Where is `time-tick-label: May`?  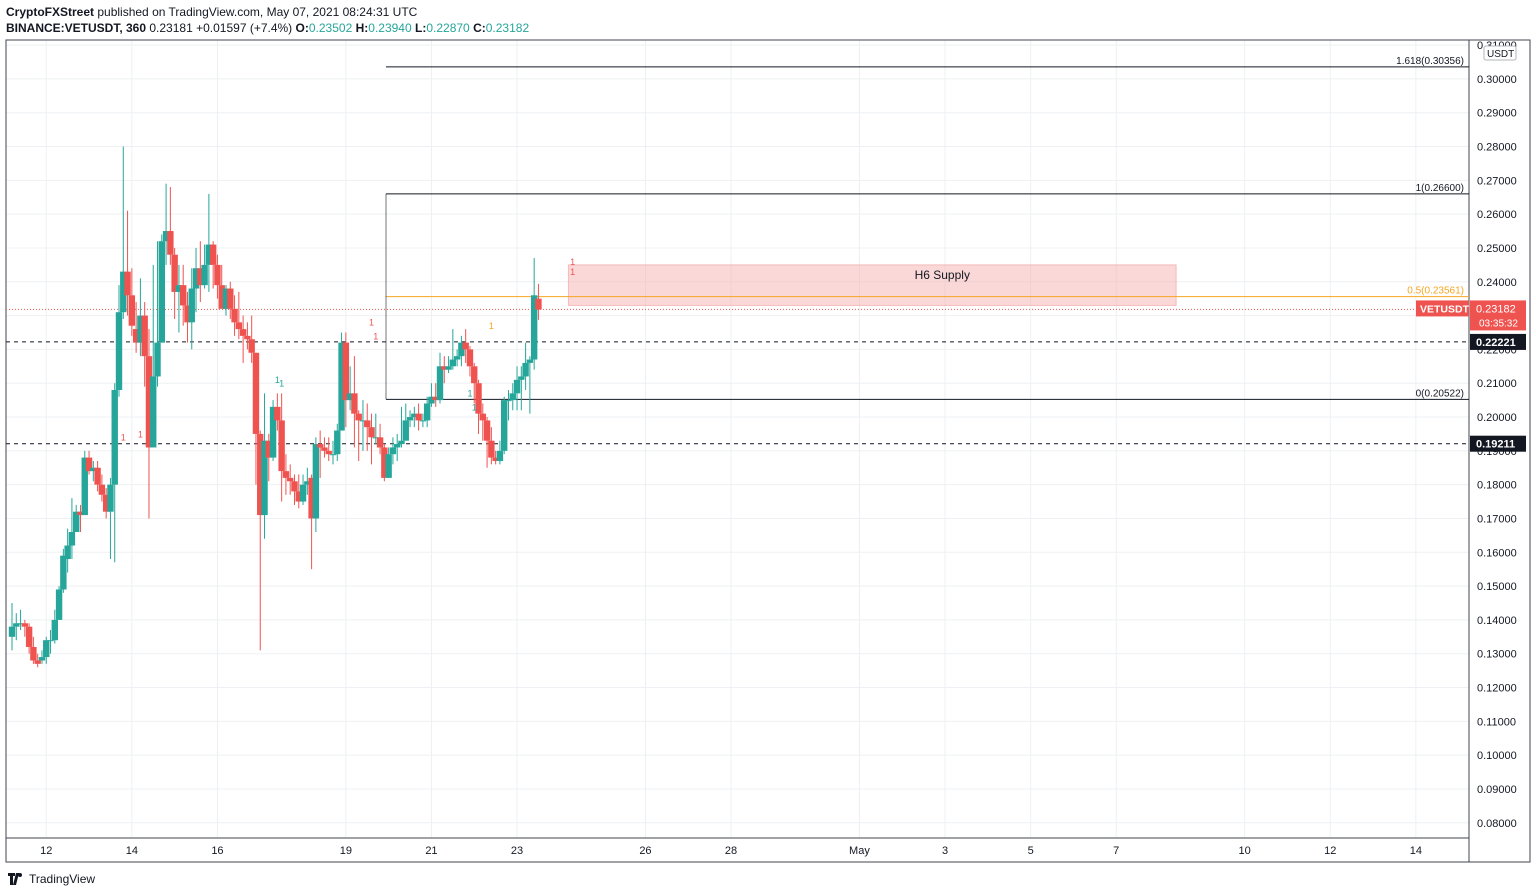
time-tick-label: May is located at coordinates (859, 851).